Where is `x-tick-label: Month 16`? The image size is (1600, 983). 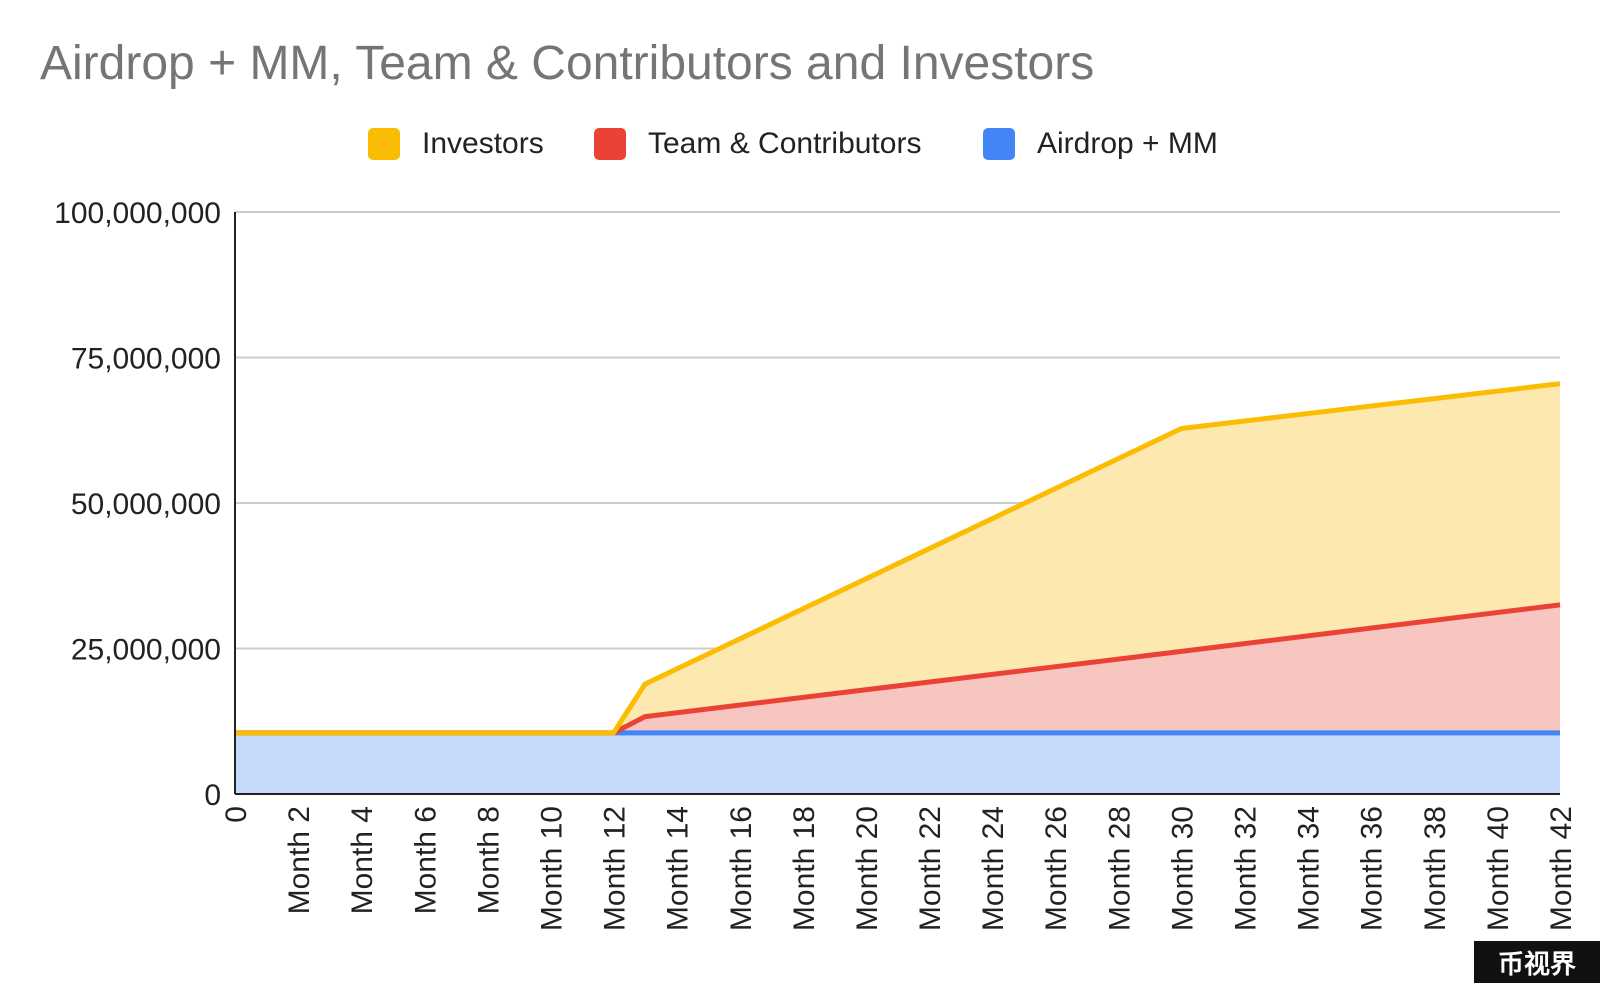
x-tick-label: Month 16 is located at coordinates (741, 868).